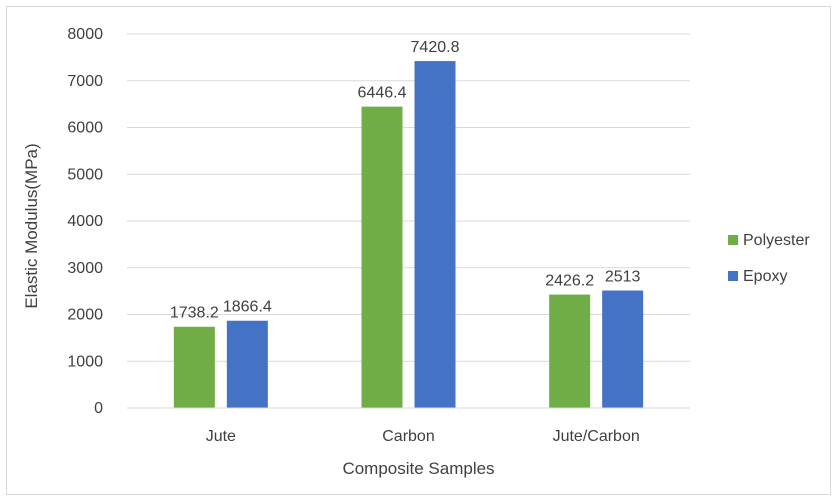  I want to click on data-label: 2426.2, so click(569, 281).